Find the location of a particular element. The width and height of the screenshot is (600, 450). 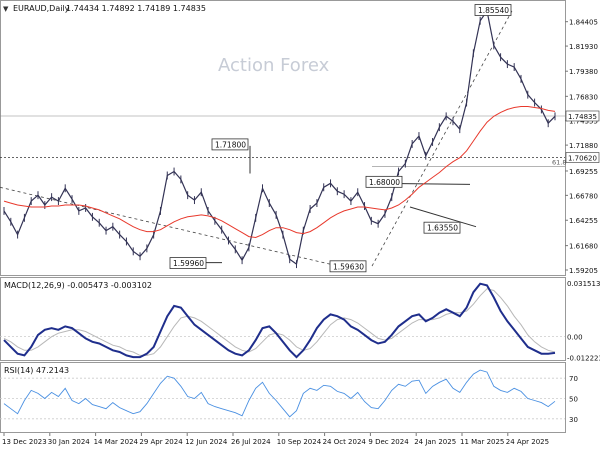

annotation-text: 1.68000 is located at coordinates (384, 182).